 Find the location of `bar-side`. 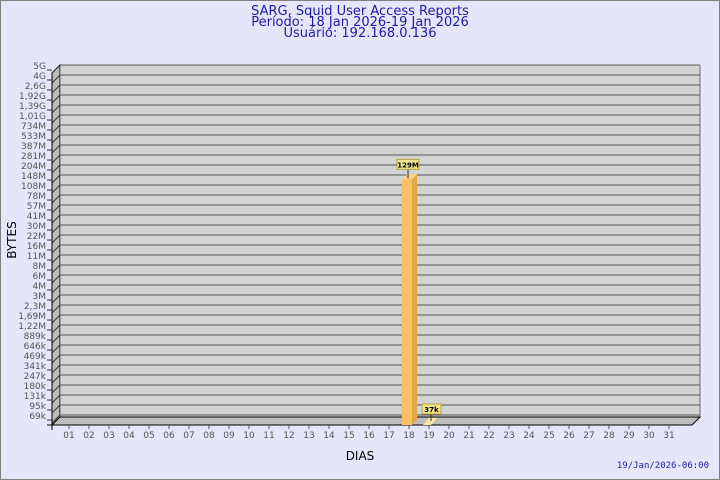

bar-side is located at coordinates (414, 299).